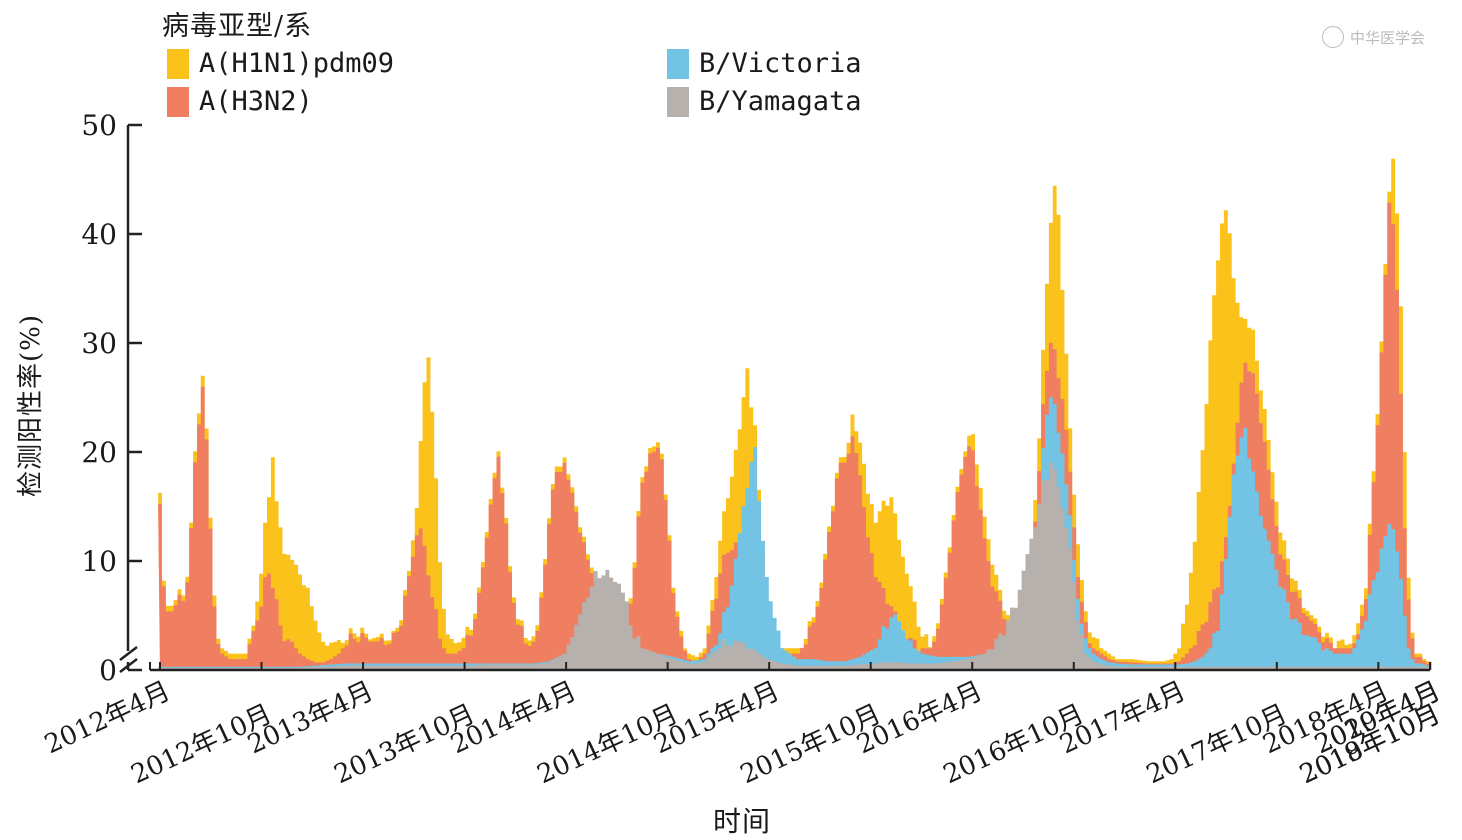 The width and height of the screenshot is (1462, 840). Describe the element at coordinates (99, 452) in the screenshot. I see `y-tick-label-20: 20` at that location.